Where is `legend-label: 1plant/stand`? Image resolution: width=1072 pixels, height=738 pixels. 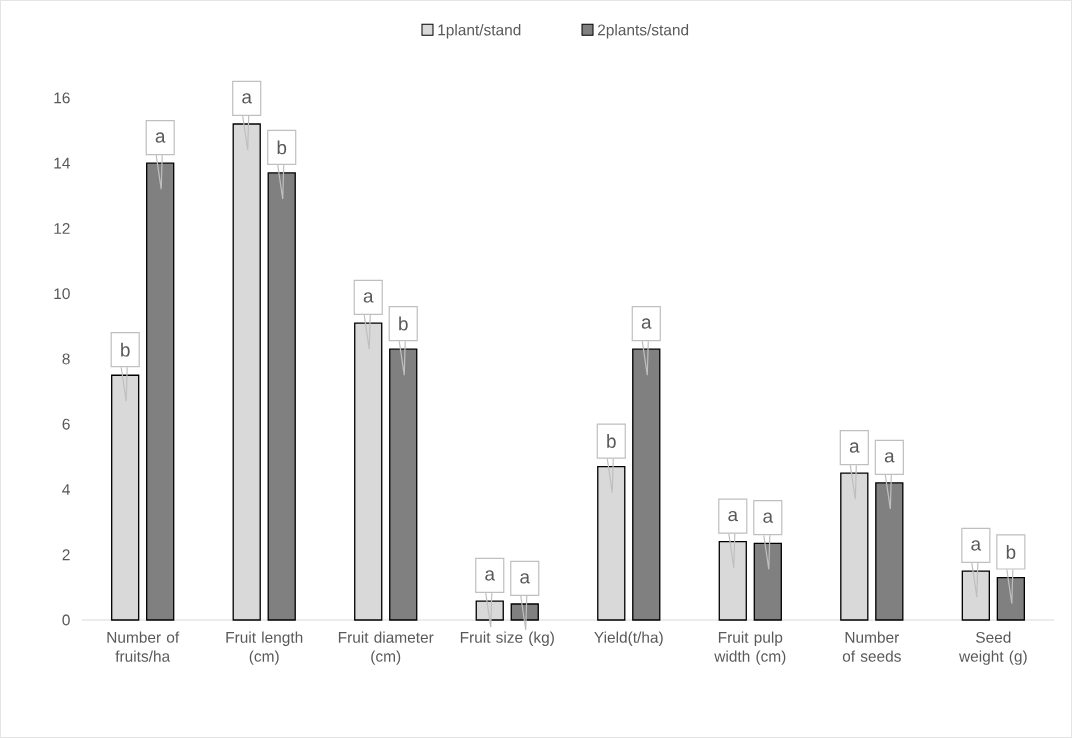
legend-label: 1plant/stand is located at coordinates (479, 31).